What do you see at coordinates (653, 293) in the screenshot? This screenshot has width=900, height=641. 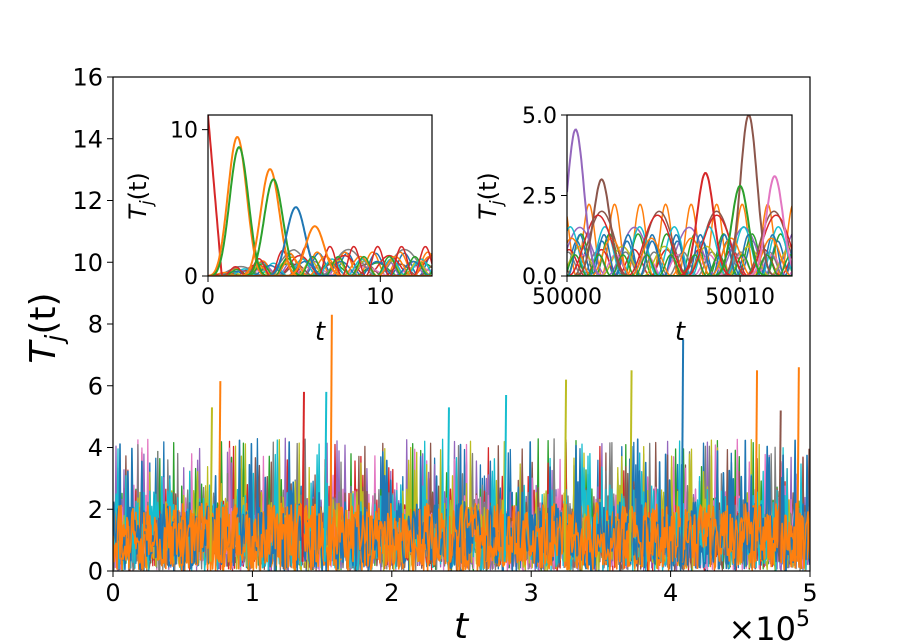 I see `inset-late-x-ticks: 50000 50010` at bounding box center [653, 293].